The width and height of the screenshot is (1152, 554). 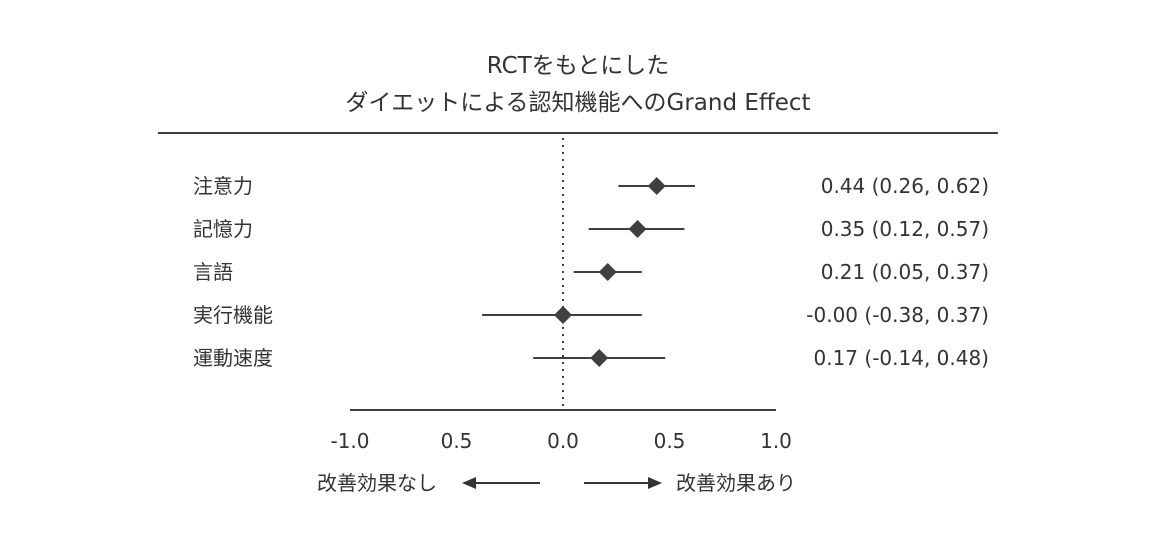 I want to click on row-label: 運動速度, so click(x=233, y=358).